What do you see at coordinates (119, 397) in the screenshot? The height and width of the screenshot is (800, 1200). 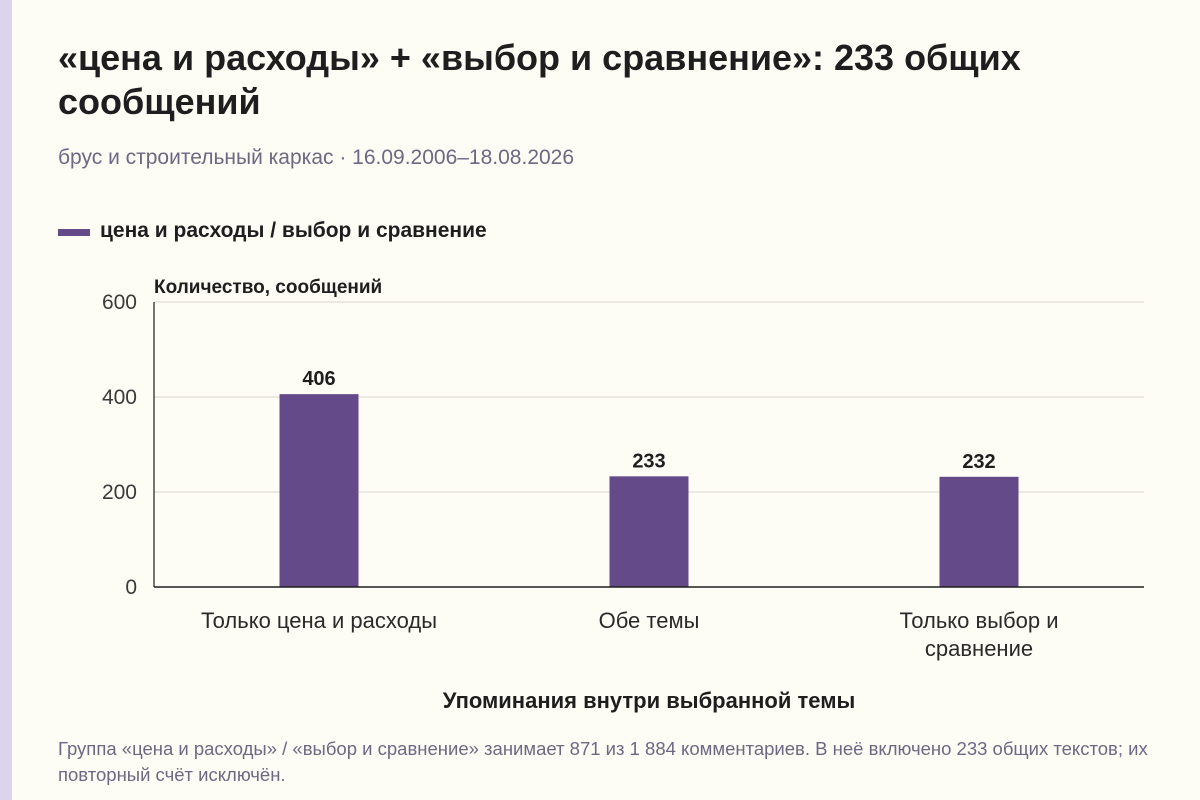 I see `y-tick-label: 400` at bounding box center [119, 397].